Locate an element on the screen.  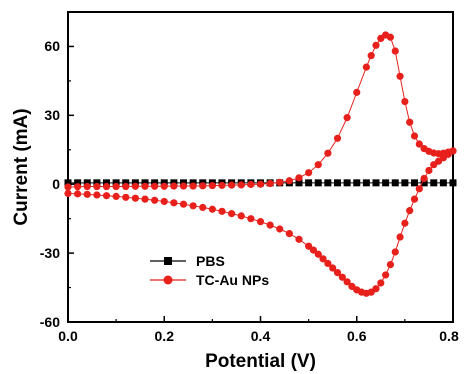
y-tick-labels: -60 -30 0 30 60 is located at coordinates (50, 184).